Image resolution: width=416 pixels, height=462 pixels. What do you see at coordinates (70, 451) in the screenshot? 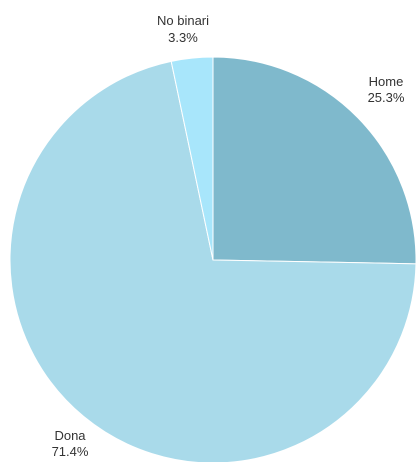
I see `slice-value-label-dona: 71.4%` at bounding box center [70, 451].